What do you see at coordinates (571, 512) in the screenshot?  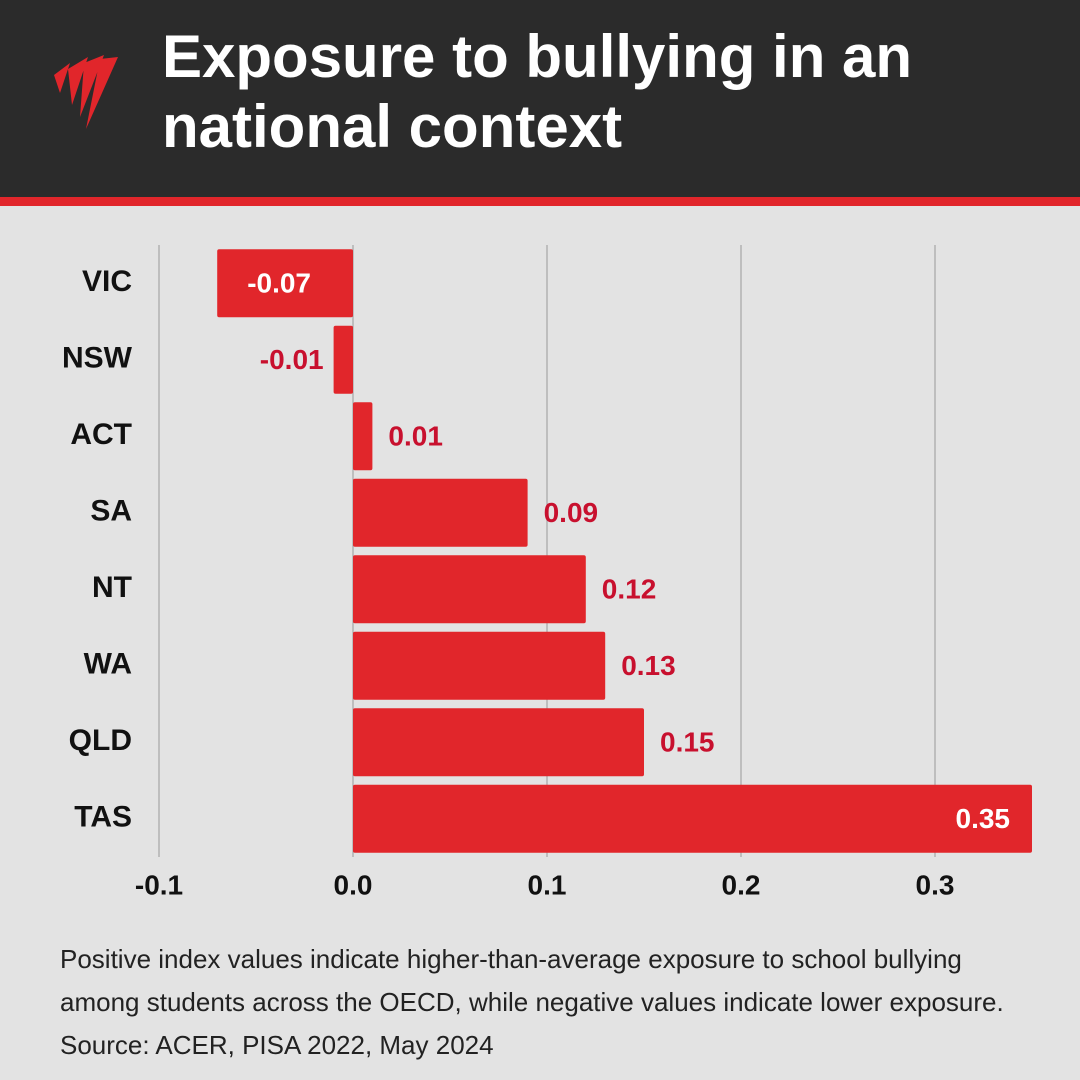 I see `value-label: 0.09` at bounding box center [571, 512].